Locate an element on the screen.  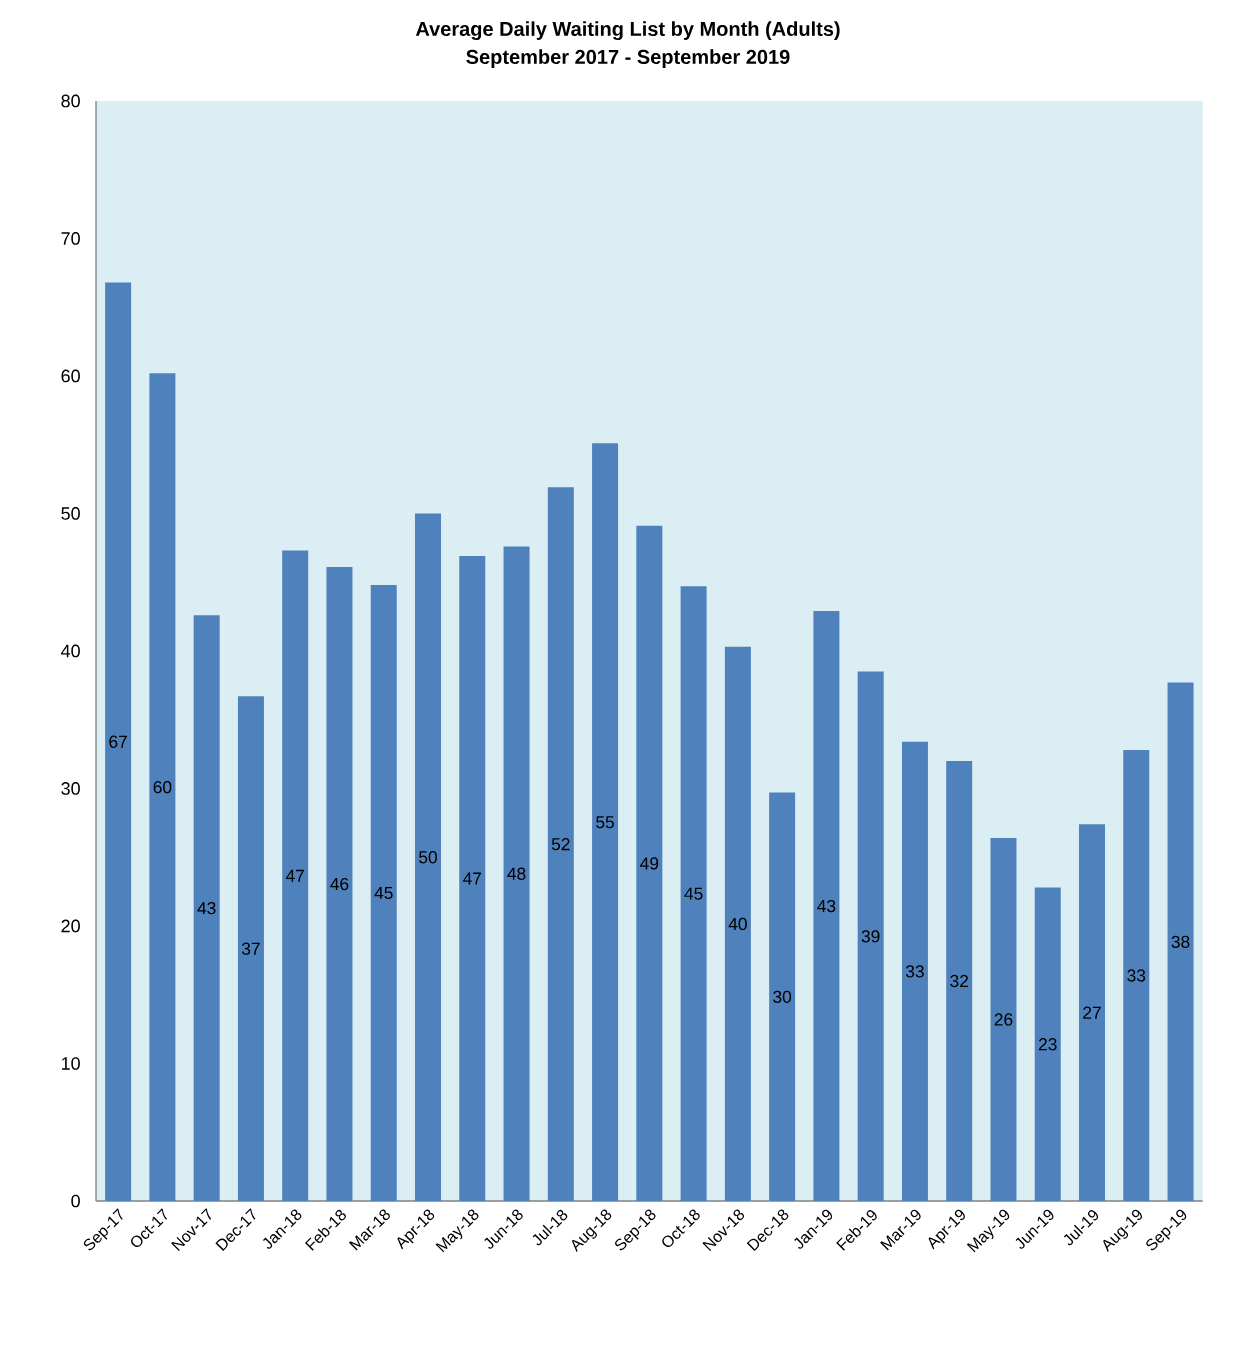
data-label: 39 is located at coordinates (870, 936).